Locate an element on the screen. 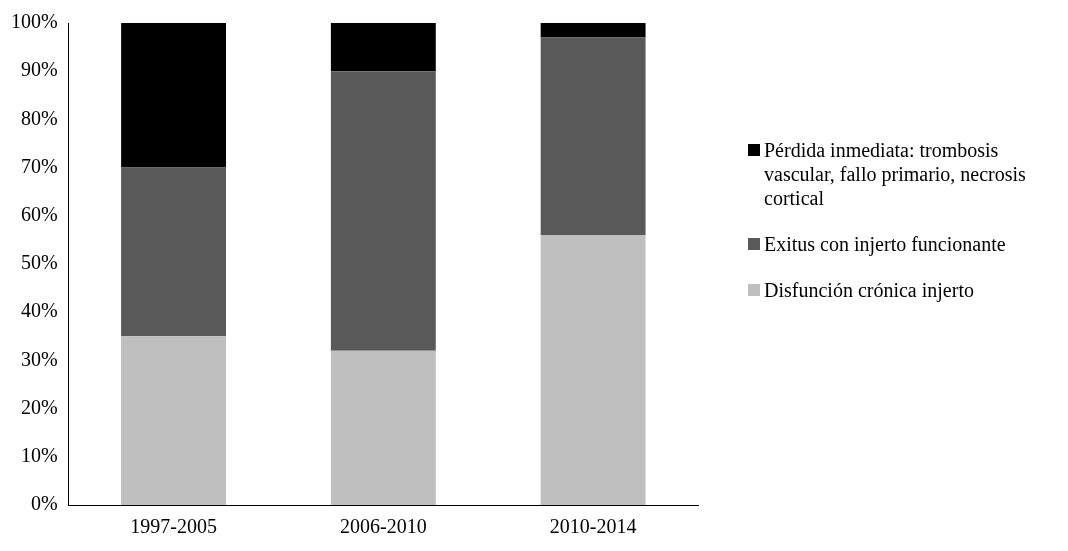 This screenshot has height=551, width=1068. y-tick-label: 40% is located at coordinates (39, 310).